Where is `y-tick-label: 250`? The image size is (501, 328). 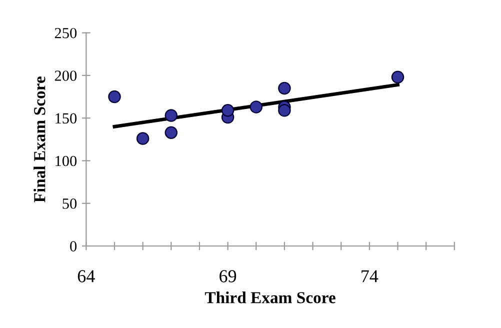 y-tick-label: 250 is located at coordinates (65, 33).